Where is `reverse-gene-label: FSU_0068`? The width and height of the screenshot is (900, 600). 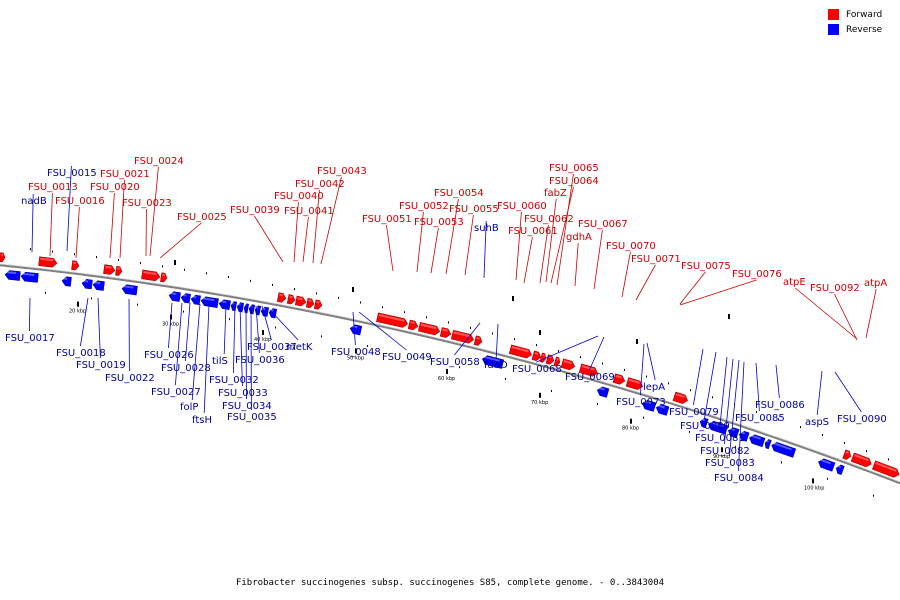 reverse-gene-label: FSU_0068 is located at coordinates (537, 369).